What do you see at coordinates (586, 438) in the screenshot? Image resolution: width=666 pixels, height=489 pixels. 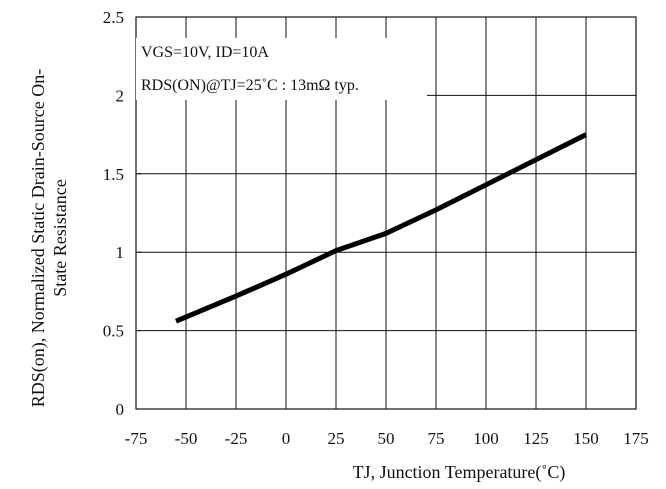 I see `x-tick-label-9: 150` at bounding box center [586, 438].